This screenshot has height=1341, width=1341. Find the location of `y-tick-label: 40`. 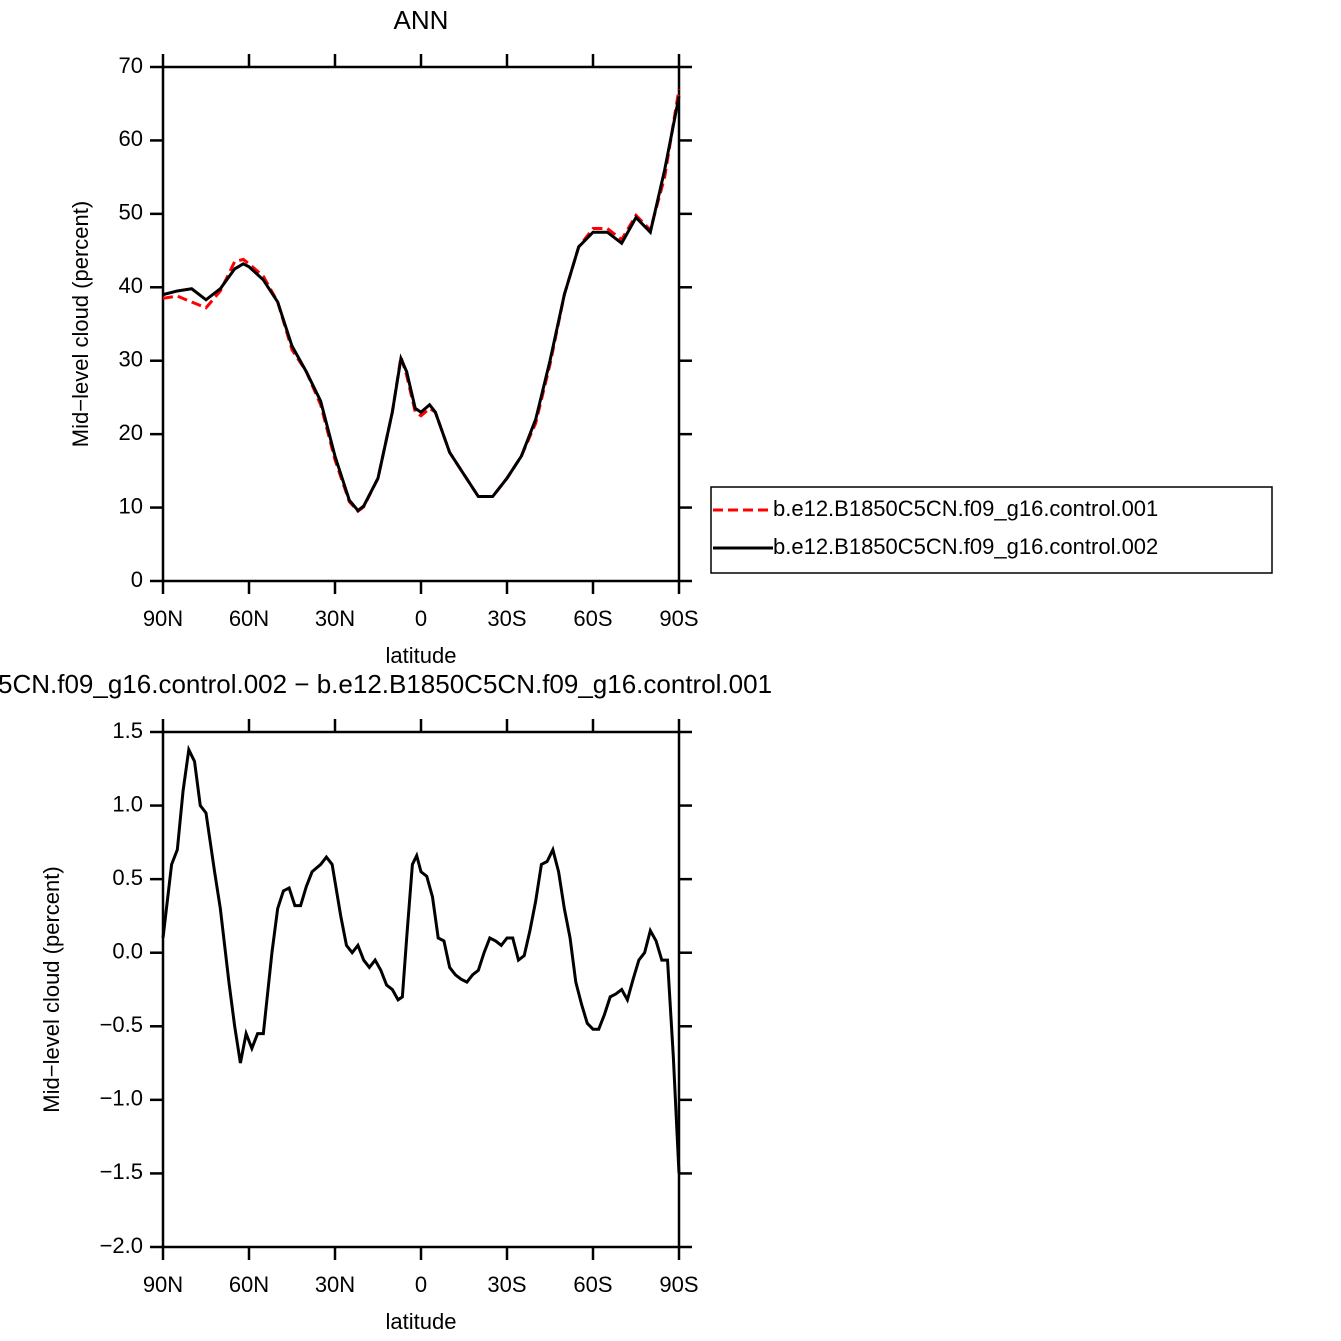

y-tick-label: 40 is located at coordinates (131, 285).